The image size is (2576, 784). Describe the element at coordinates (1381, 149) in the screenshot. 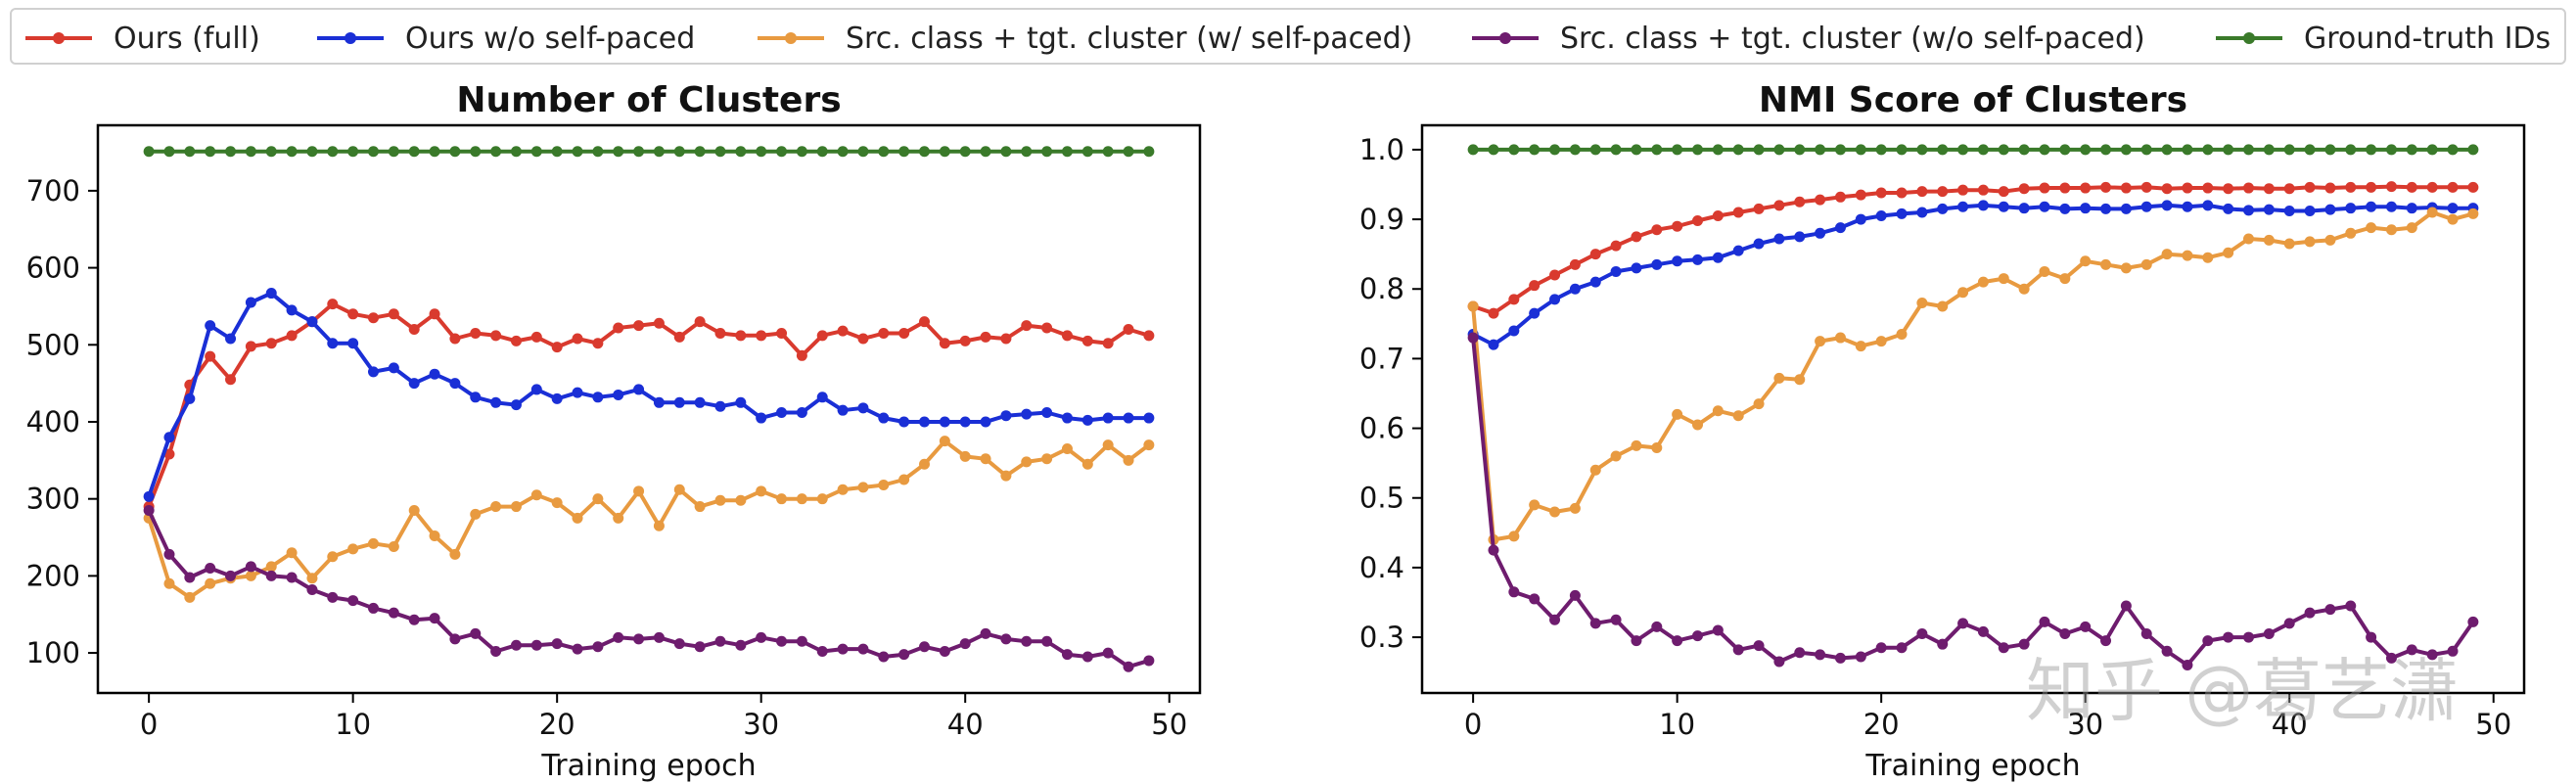

I see `y-tick-label: 1.0` at that location.